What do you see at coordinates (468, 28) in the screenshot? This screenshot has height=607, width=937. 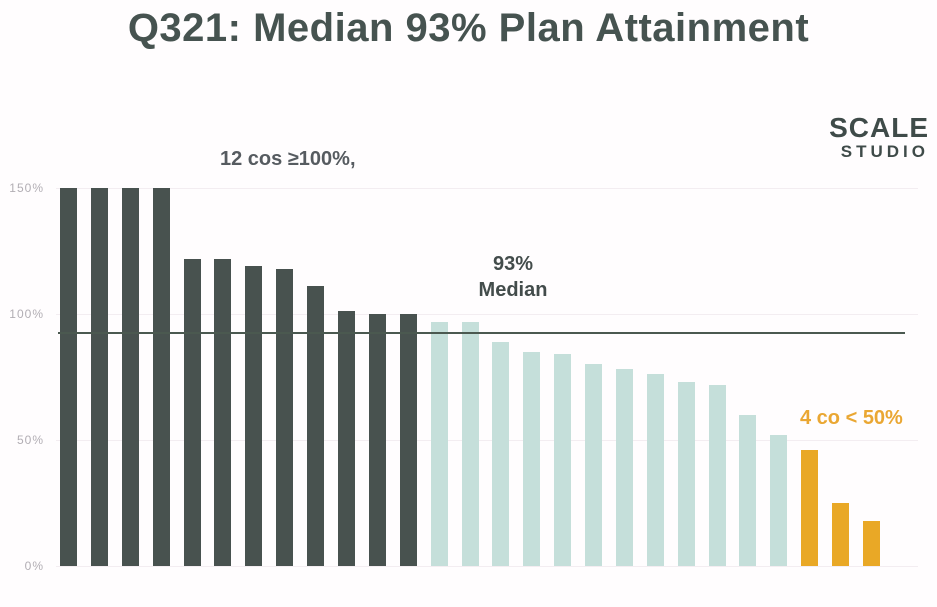 I see `page-title: Q321: Median 93% Plan Attainment` at bounding box center [468, 28].